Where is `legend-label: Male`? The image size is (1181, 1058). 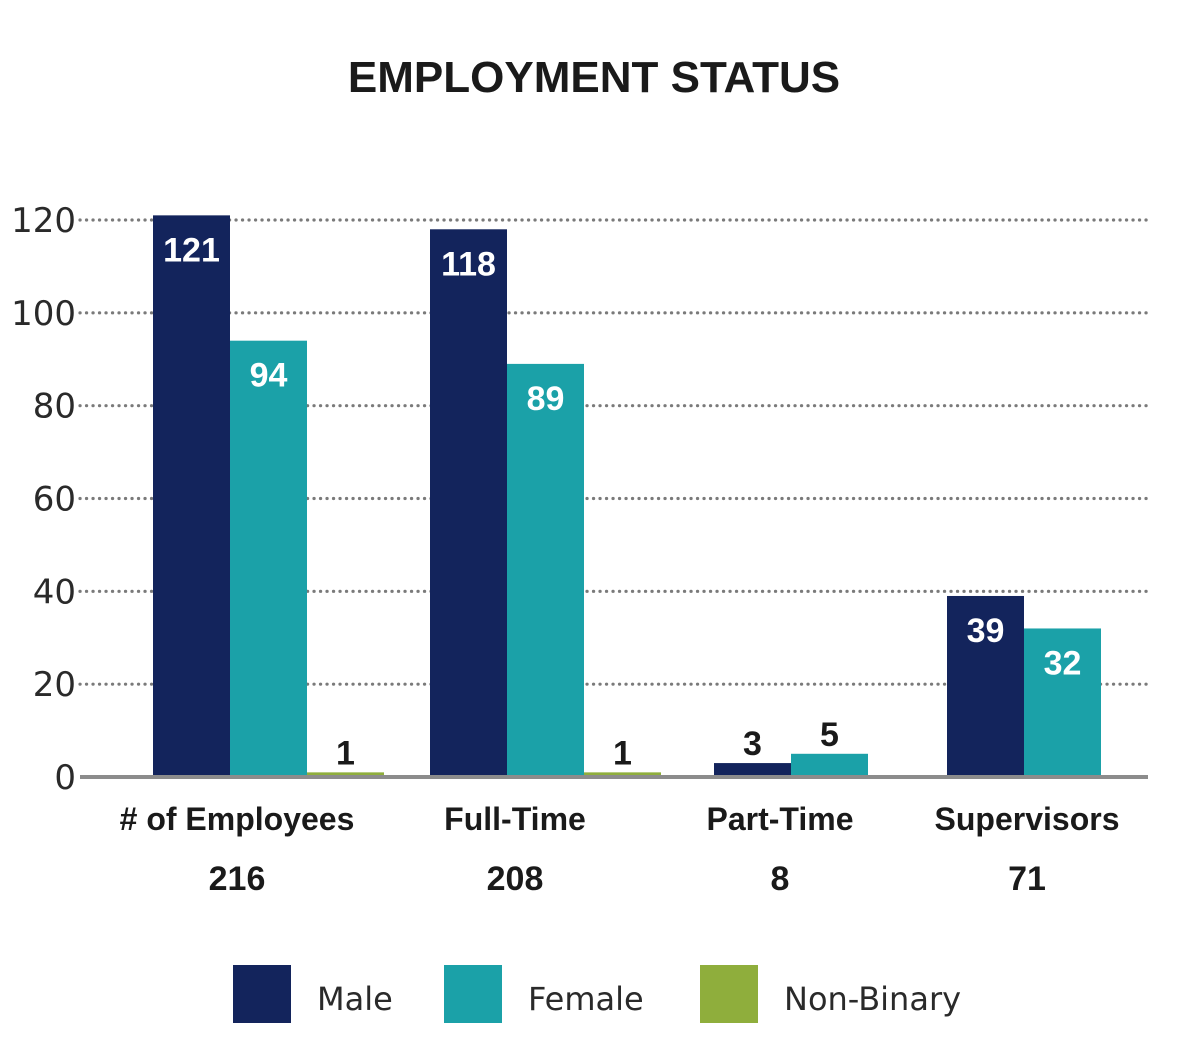
legend-label: Male is located at coordinates (355, 999).